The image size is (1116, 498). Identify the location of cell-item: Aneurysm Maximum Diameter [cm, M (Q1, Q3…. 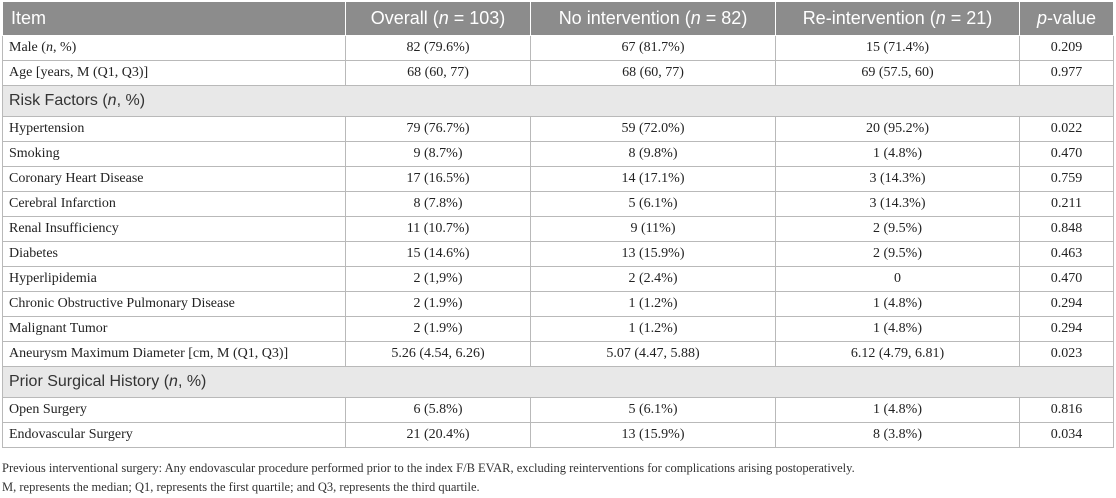
(174, 354).